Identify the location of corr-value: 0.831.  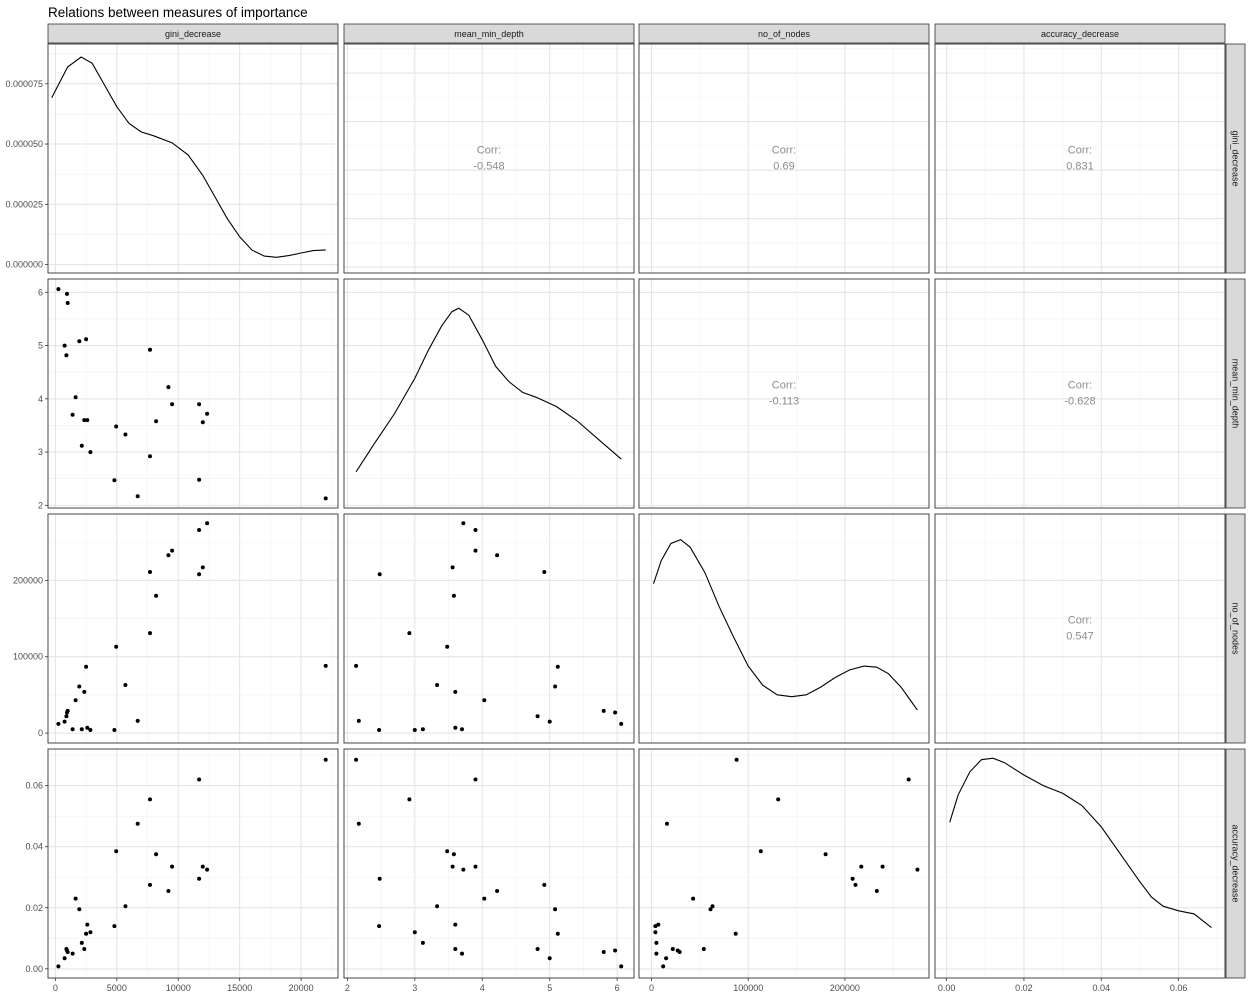
(1080, 167).